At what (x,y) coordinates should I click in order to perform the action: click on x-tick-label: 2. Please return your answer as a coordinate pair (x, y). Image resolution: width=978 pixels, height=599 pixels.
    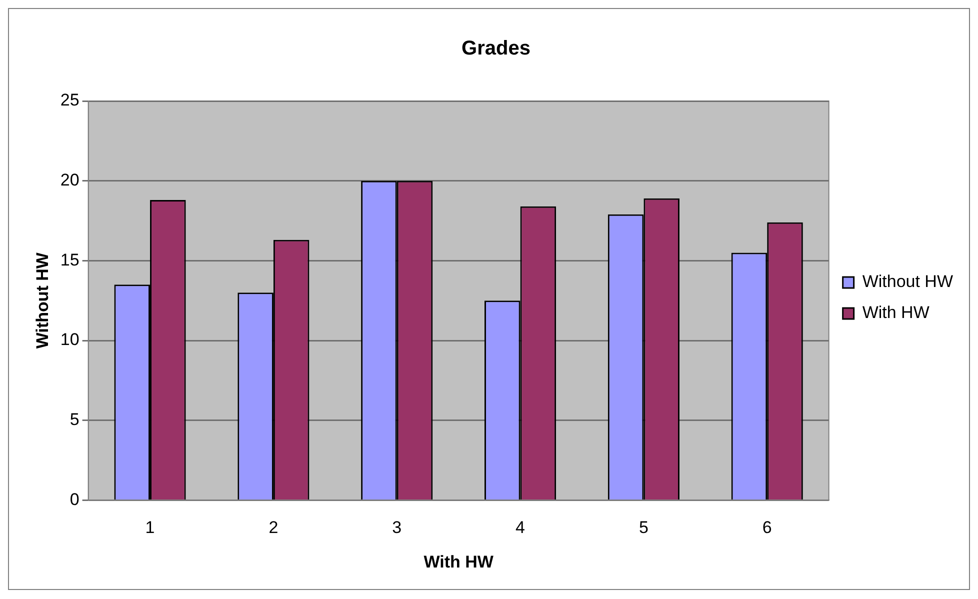
    Looking at the image, I should click on (273, 528).